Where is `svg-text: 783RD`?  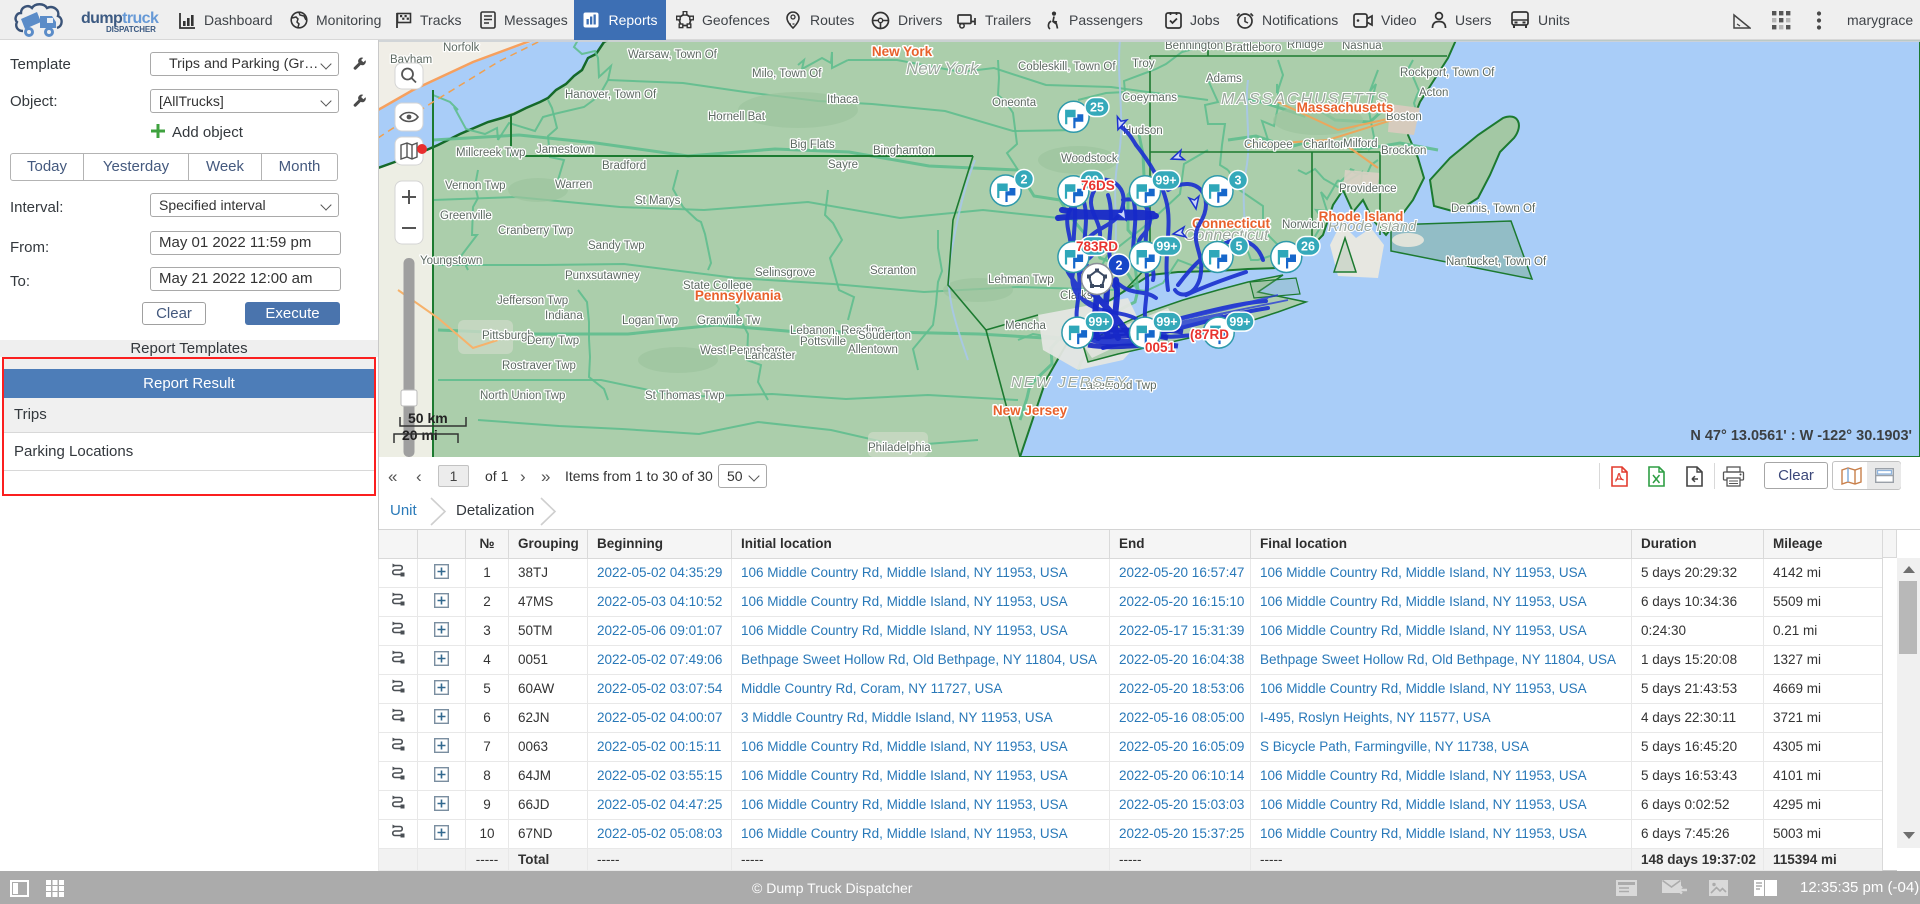 svg-text: 783RD is located at coordinates (1097, 246).